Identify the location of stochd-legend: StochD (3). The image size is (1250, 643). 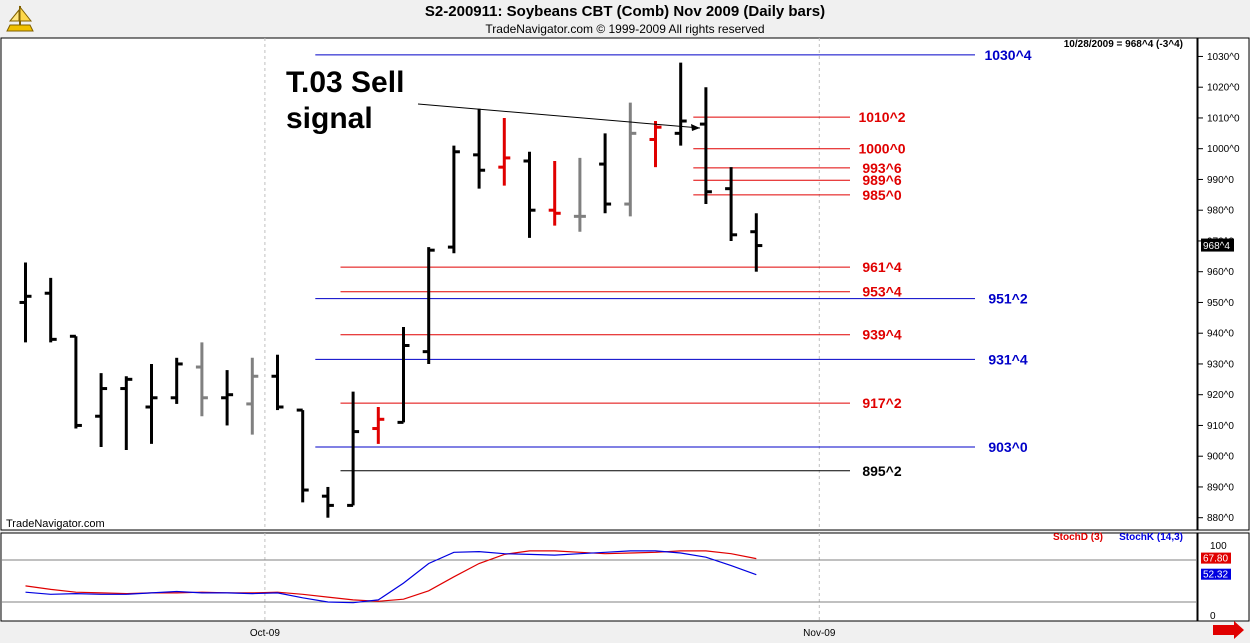
(1078, 537).